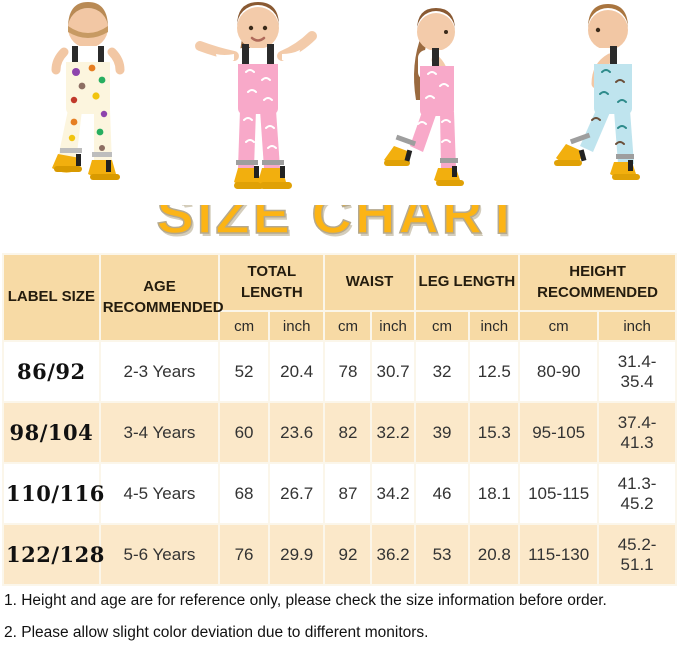  I want to click on photo-child-pink-front, so click(258, 101).